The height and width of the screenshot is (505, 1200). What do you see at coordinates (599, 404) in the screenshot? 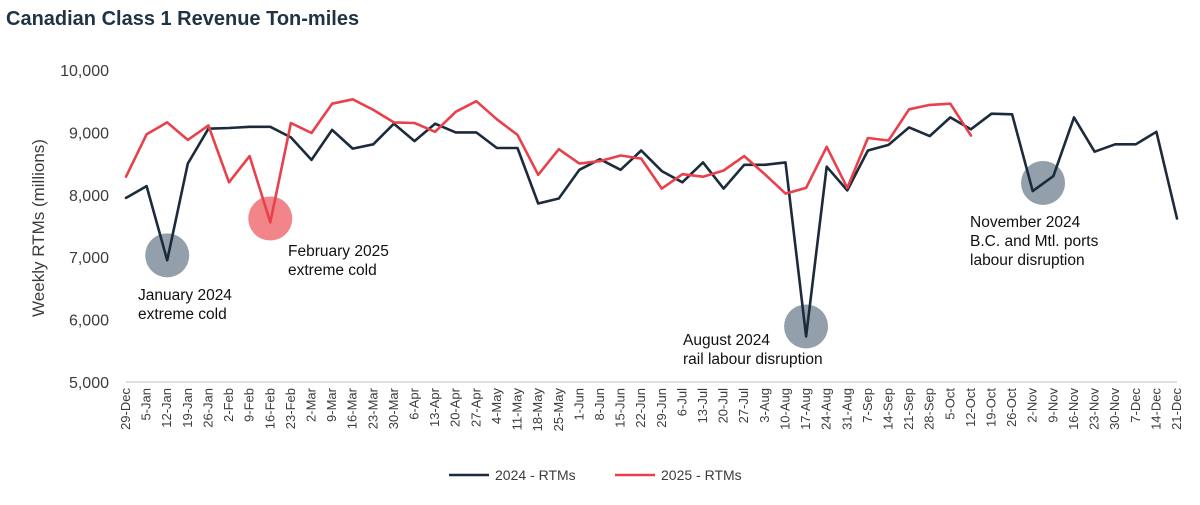
I see `x-tick-label: 8-Jun` at bounding box center [599, 404].